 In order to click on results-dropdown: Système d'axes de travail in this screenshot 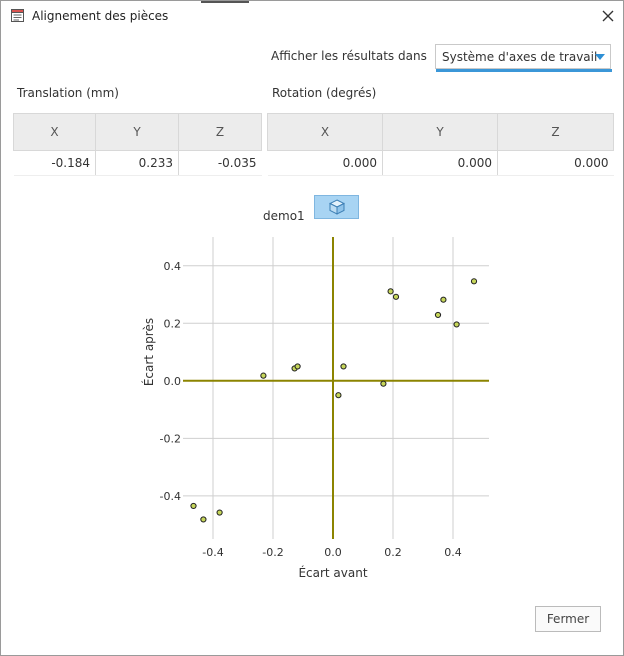, I will do `click(523, 58)`.